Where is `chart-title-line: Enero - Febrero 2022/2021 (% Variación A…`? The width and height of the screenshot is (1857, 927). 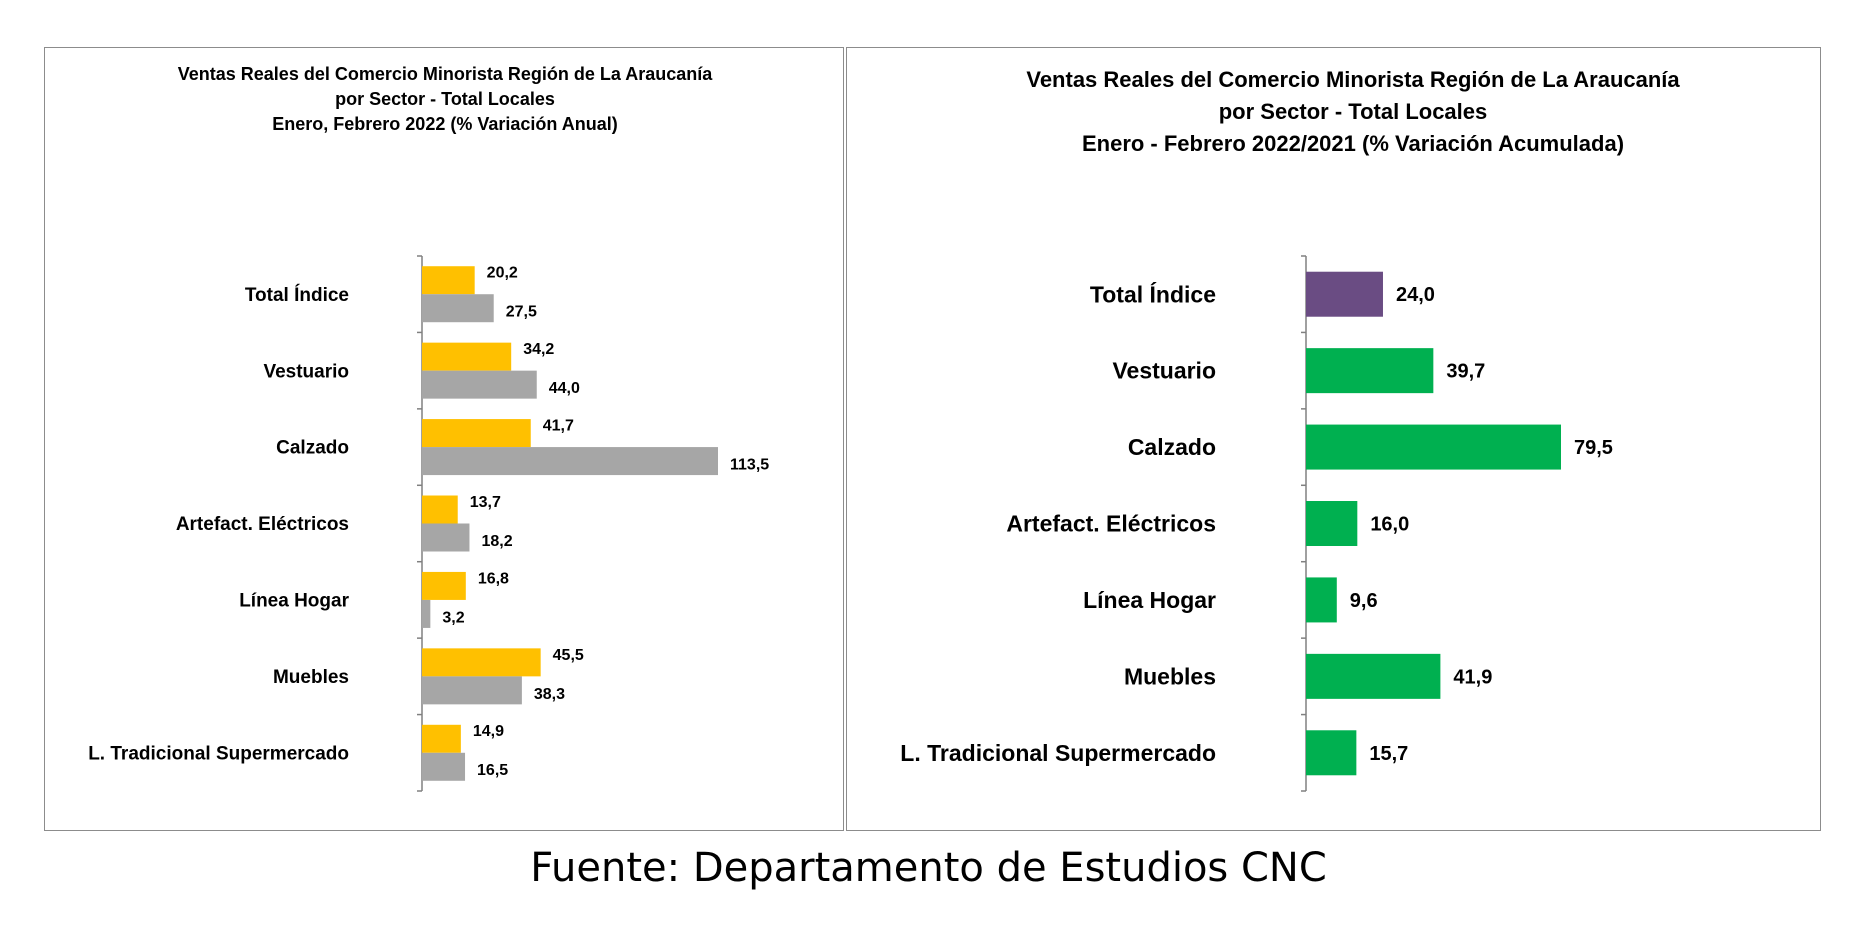 chart-title-line: Enero - Febrero 2022/2021 (% Variación A… is located at coordinates (1353, 143).